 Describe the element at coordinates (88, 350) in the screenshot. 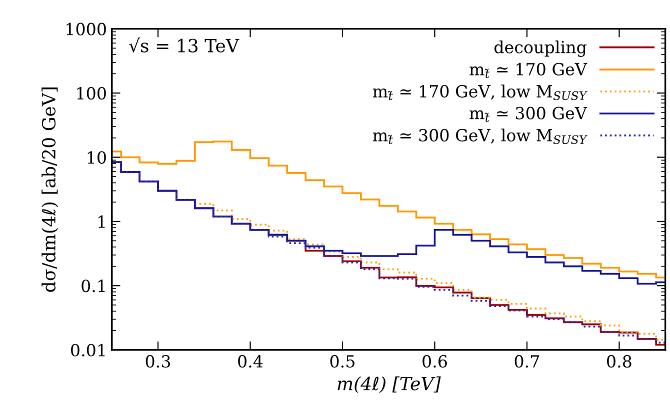

I see `y-tick-label: 0.01` at that location.